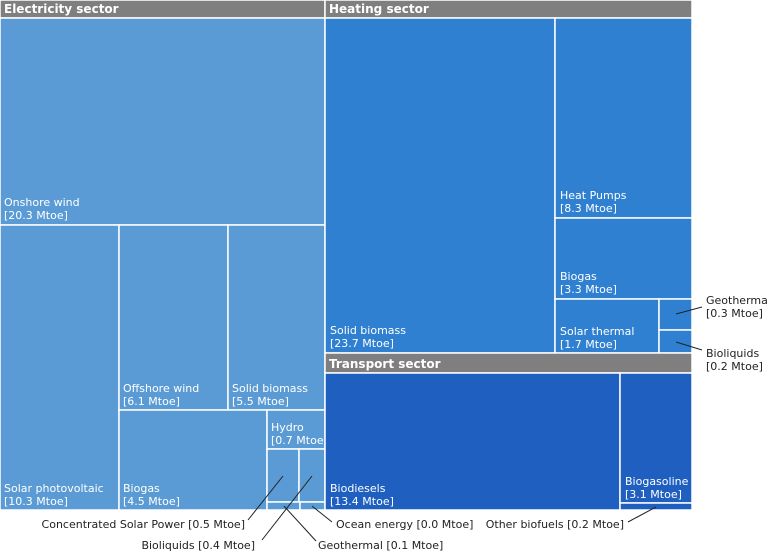 The height and width of the screenshot is (553, 768). What do you see at coordinates (472, 441) in the screenshot?
I see `biodiesels-cell` at bounding box center [472, 441].